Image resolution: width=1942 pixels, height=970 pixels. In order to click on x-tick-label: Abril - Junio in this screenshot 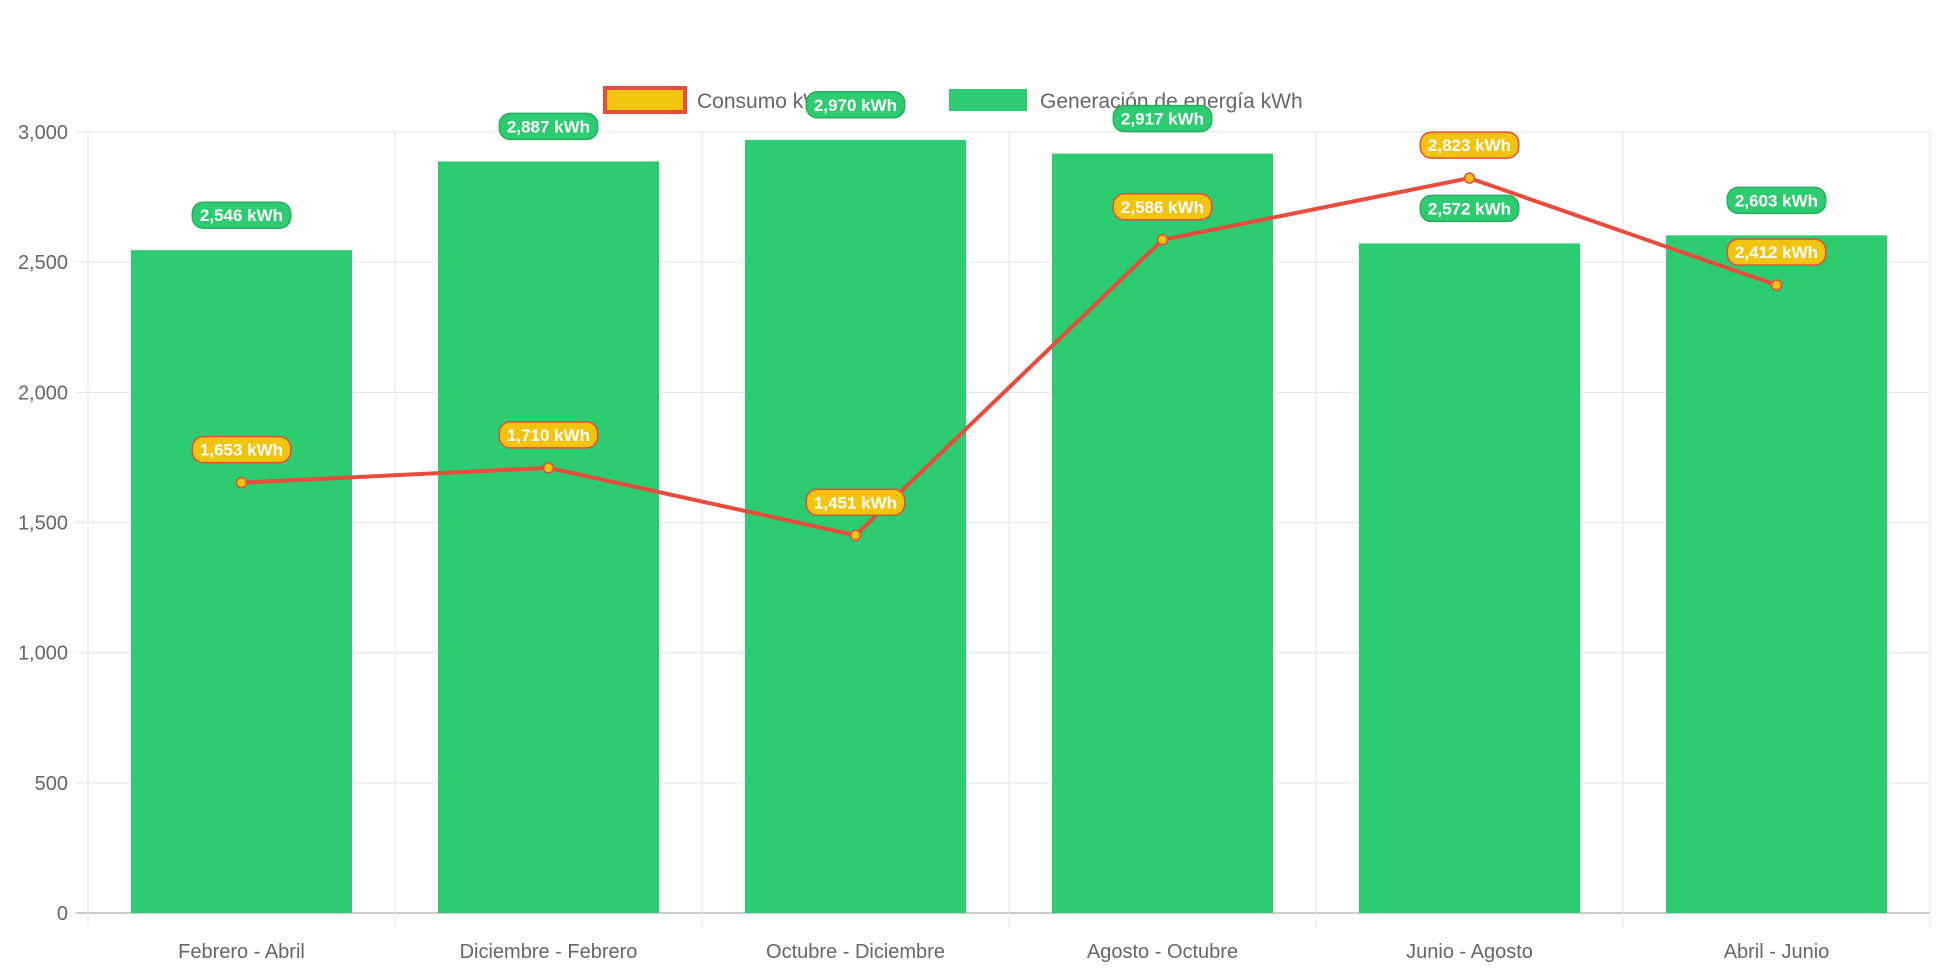, I will do `click(1777, 952)`.